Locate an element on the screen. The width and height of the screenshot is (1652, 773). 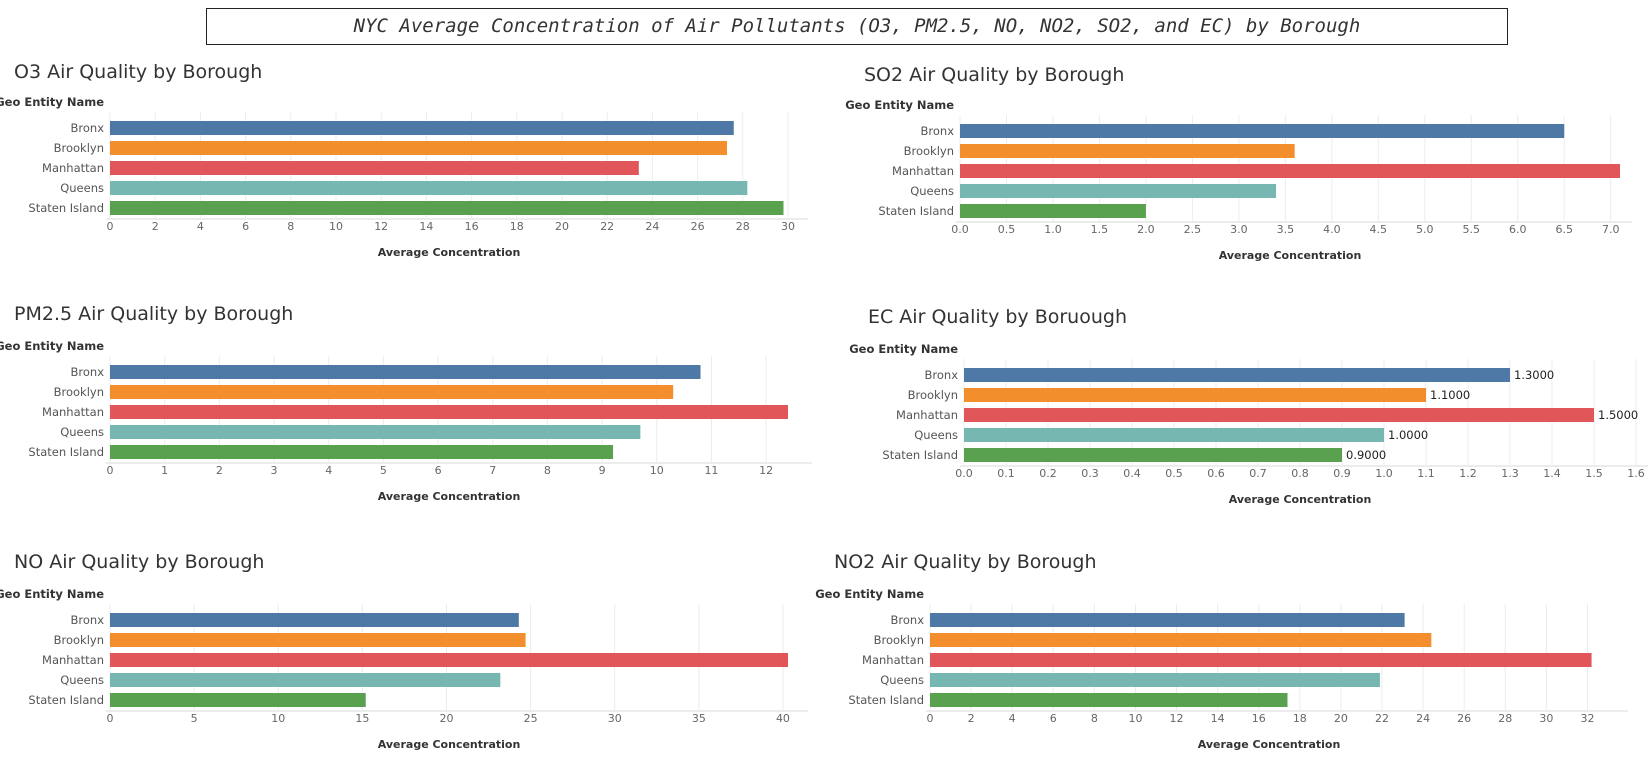
ec-data-label-queens: 1.0000 is located at coordinates (1408, 435).